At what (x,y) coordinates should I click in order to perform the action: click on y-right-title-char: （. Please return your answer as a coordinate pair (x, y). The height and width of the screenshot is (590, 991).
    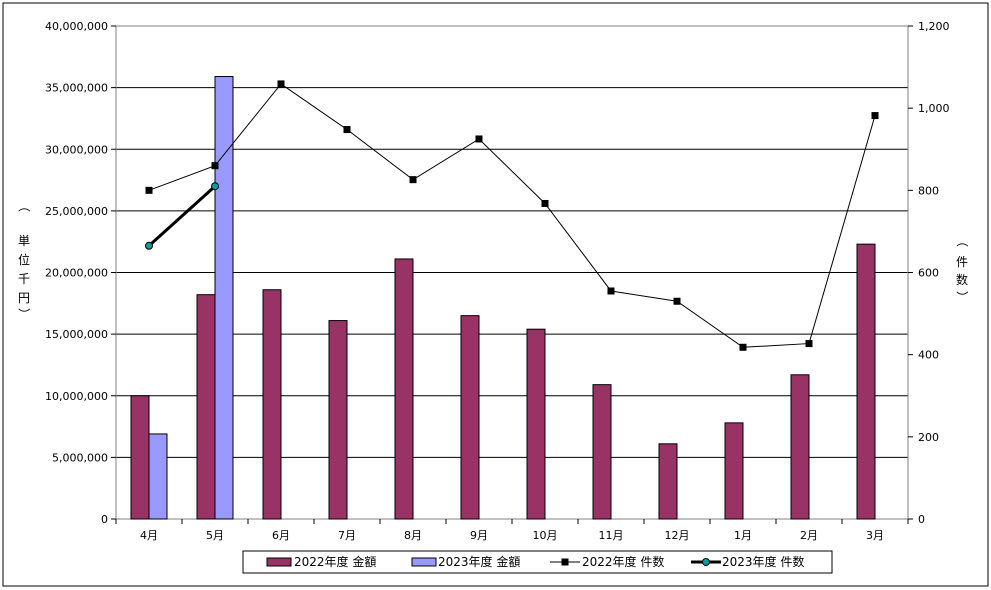
    Looking at the image, I should click on (962, 241).